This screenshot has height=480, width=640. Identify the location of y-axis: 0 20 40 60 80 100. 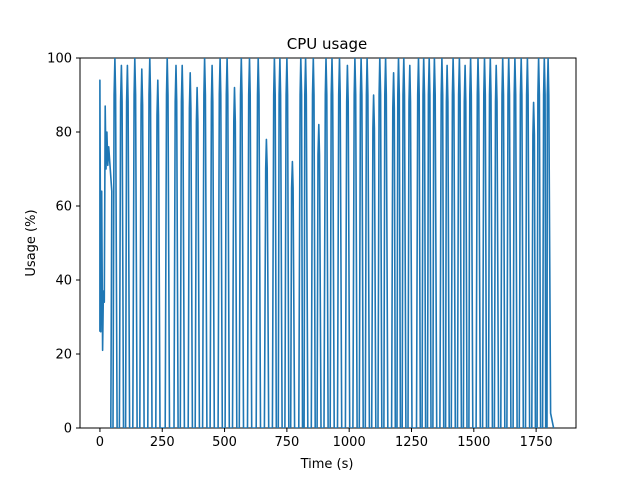
(63, 244).